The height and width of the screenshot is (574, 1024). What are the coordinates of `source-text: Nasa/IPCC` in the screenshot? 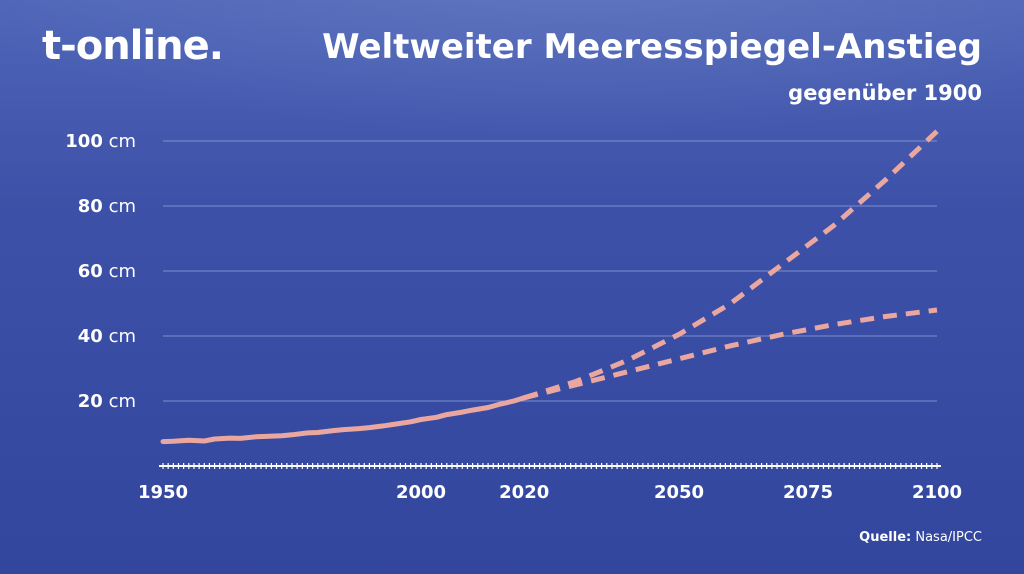 It's located at (948, 537).